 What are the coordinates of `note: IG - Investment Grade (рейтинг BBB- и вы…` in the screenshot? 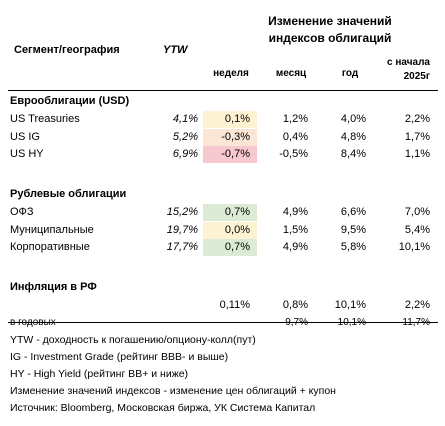 It's located at (119, 357).